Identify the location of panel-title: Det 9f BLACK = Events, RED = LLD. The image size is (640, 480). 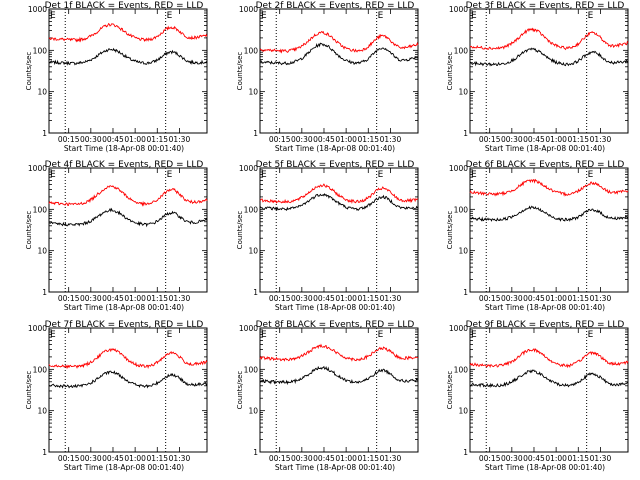
(545, 325).